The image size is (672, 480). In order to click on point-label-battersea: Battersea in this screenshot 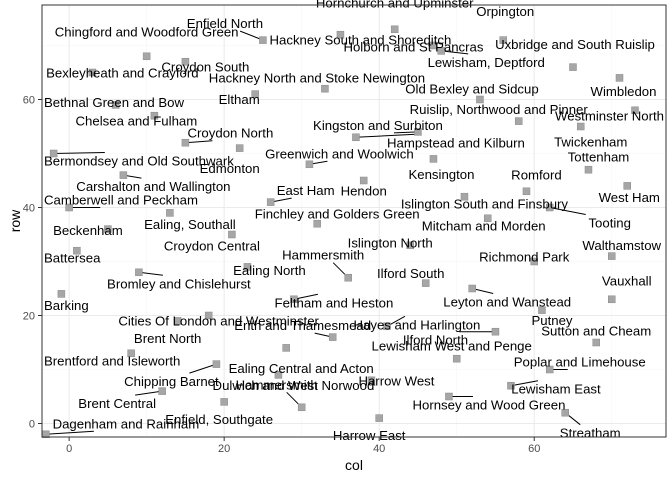, I will do `click(72, 258)`.